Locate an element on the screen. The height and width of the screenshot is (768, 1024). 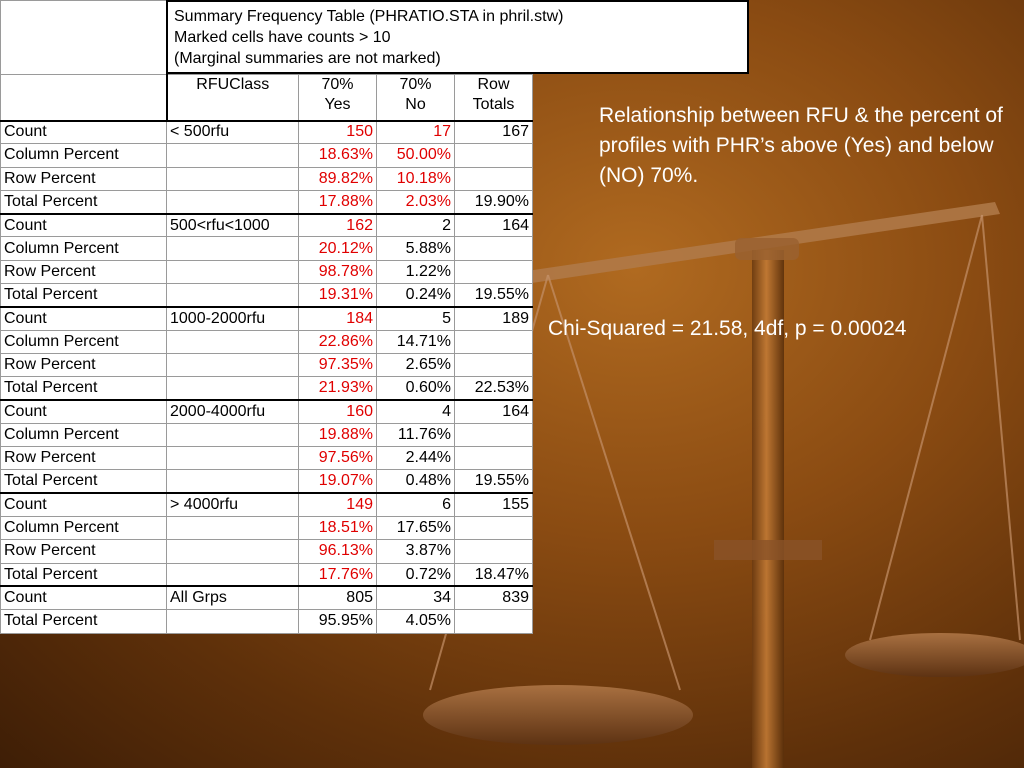
table-row: Count 1000-2000rfu 184 5 189 is located at coordinates (266, 318).